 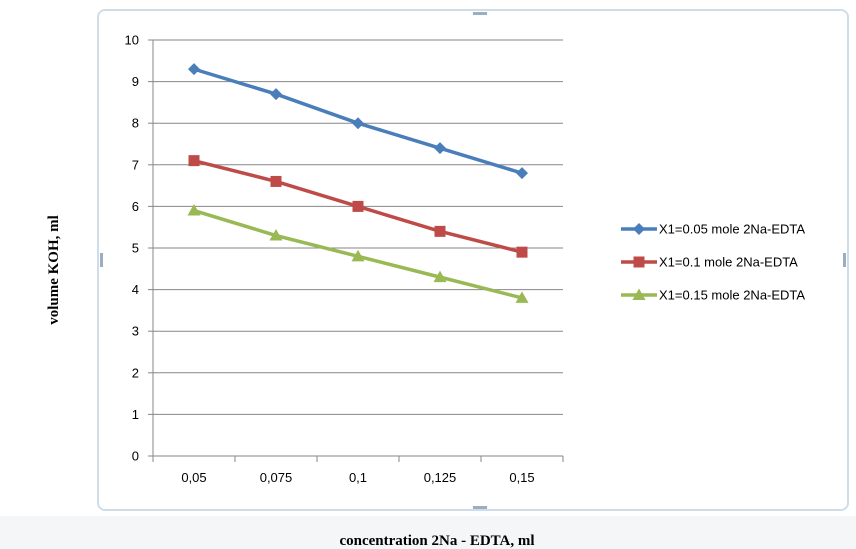 What do you see at coordinates (135, 331) in the screenshot?
I see `y-tick-label: 3` at bounding box center [135, 331].